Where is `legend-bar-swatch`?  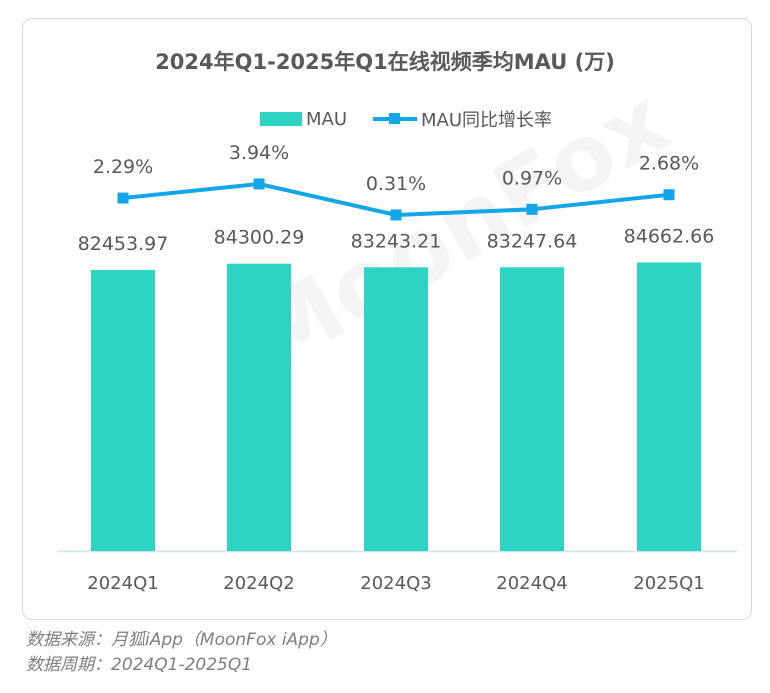 legend-bar-swatch is located at coordinates (281, 119).